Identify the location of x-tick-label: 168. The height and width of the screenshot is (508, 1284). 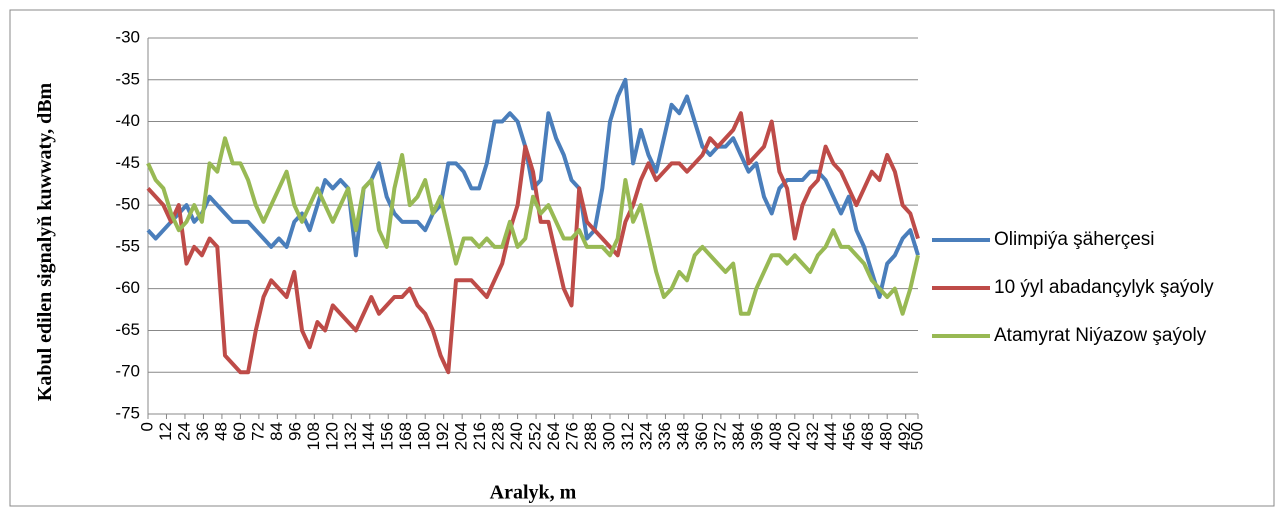
(405, 436).